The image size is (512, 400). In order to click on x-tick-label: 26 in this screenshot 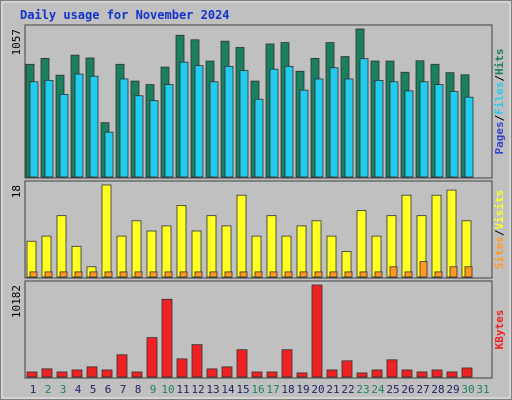, I will do `click(407, 389)`.